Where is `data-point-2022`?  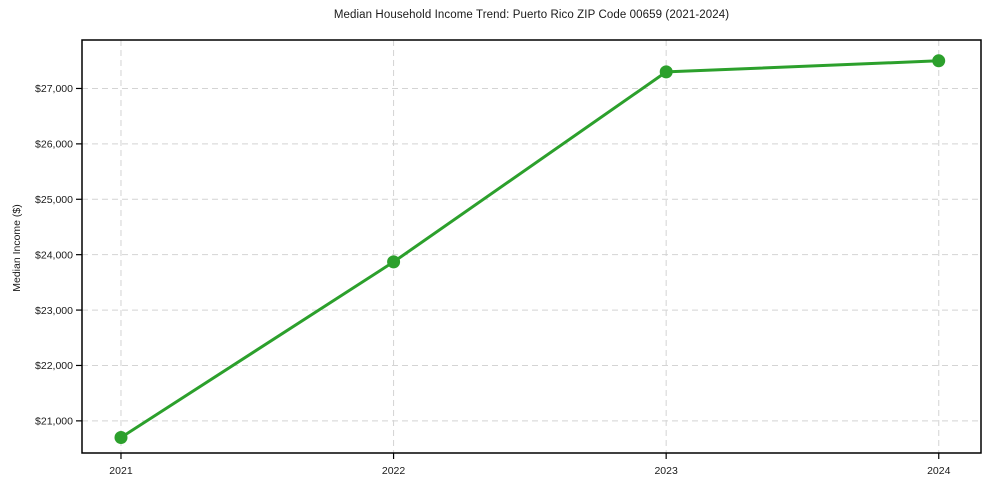
data-point-2022 is located at coordinates (394, 262).